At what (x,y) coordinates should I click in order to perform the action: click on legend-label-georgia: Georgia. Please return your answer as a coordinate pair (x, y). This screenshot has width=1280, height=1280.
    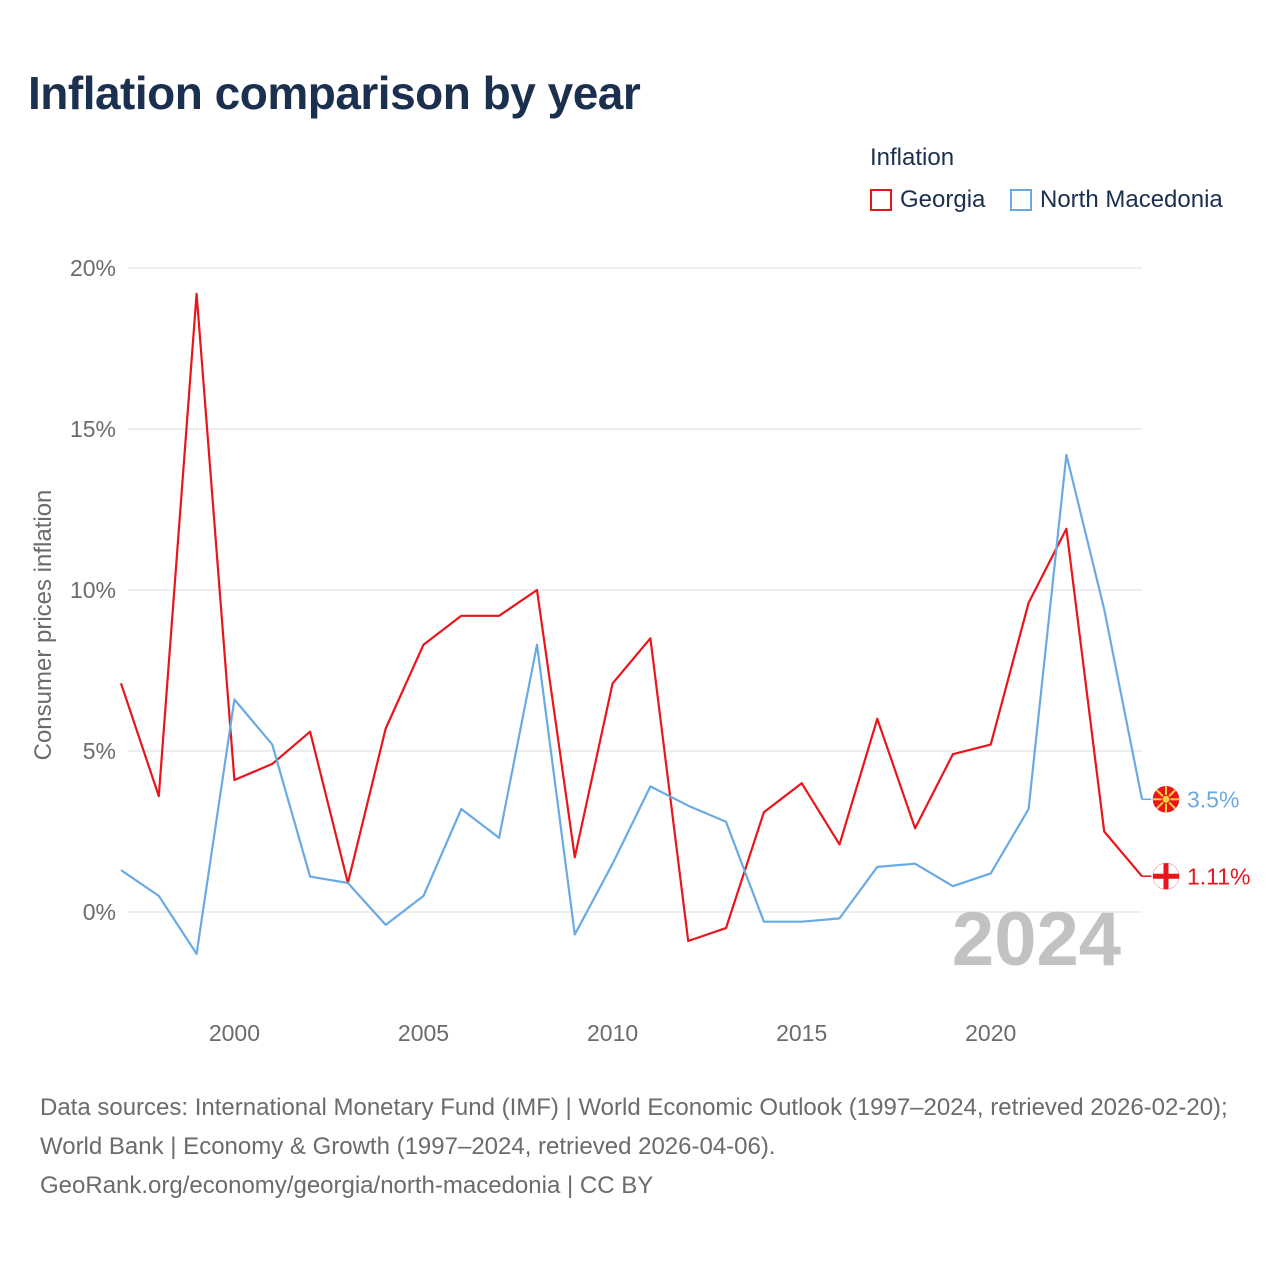
    Looking at the image, I should click on (943, 199).